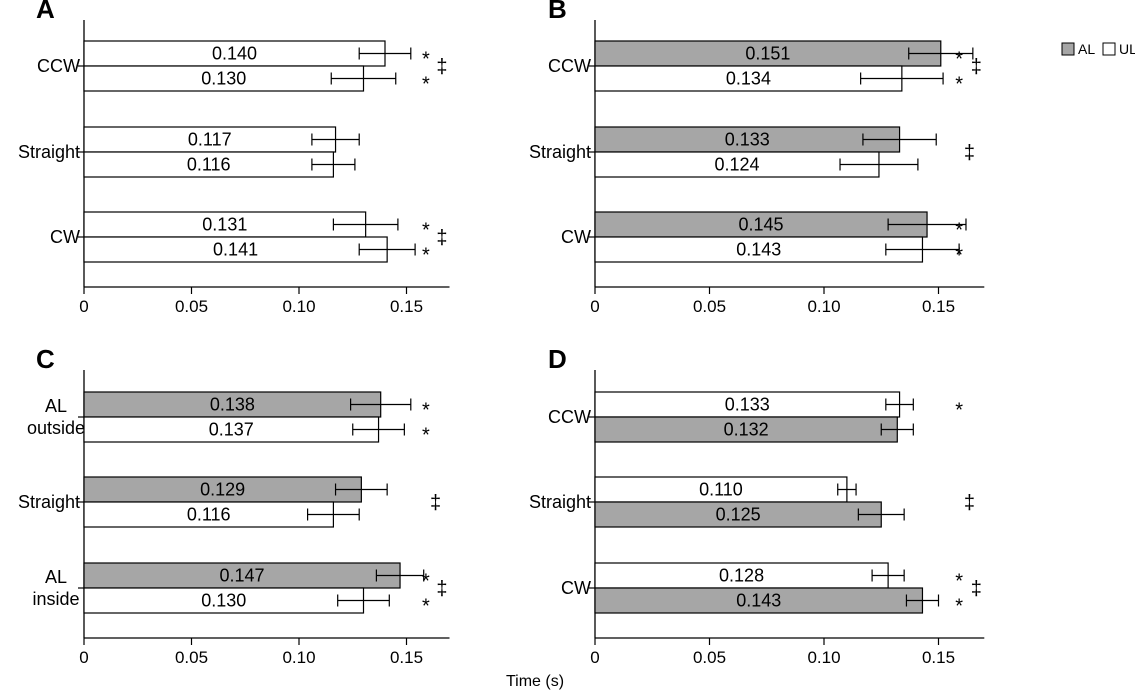 The image size is (1135, 694). I want to click on panel-letter: B, so click(557, 12).